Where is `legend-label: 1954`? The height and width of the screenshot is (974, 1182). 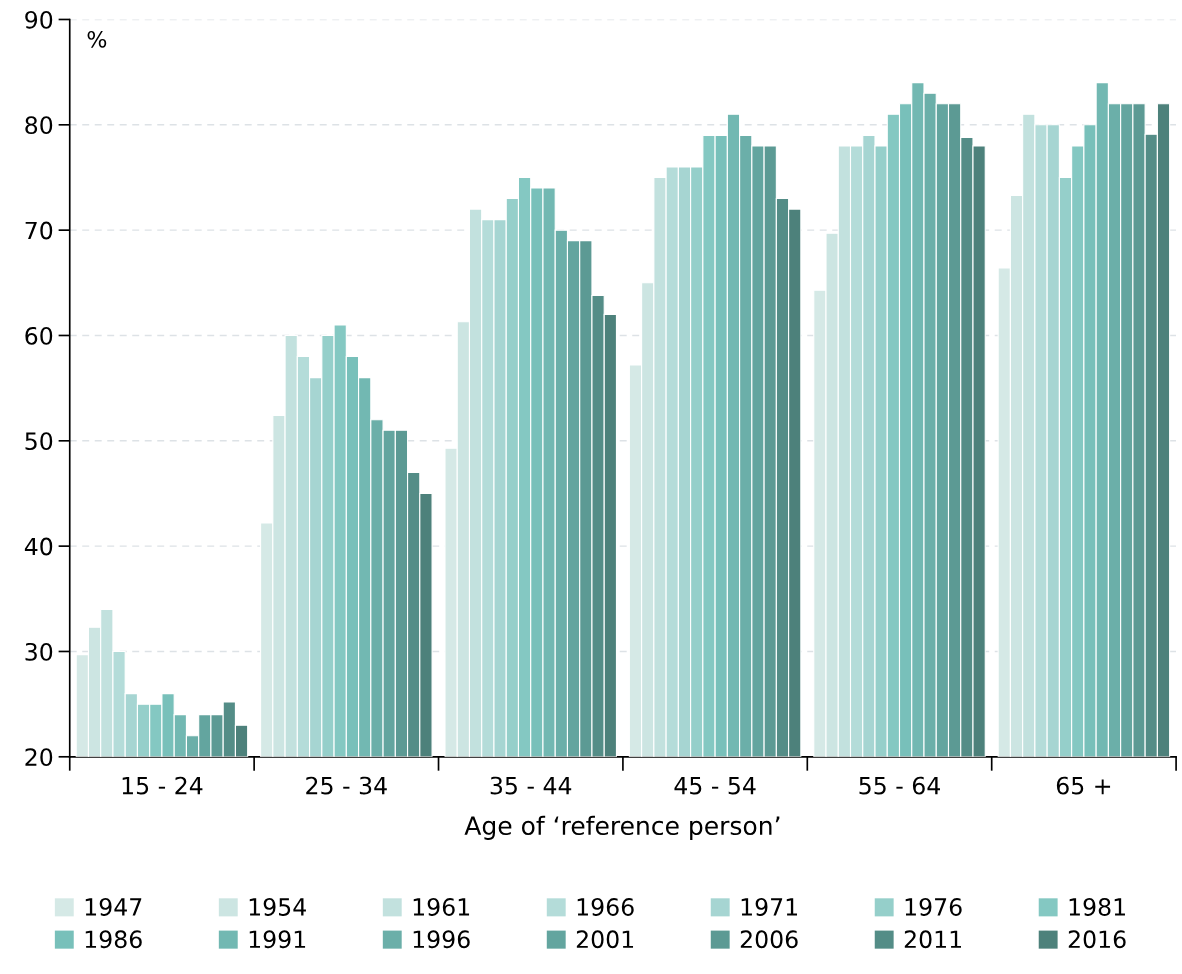
legend-label: 1954 is located at coordinates (277, 907).